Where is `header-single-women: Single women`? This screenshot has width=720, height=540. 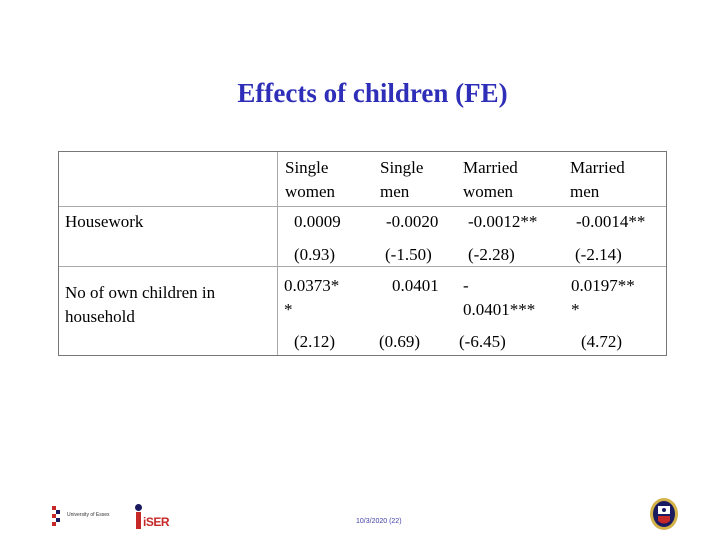
header-single-women: Single women is located at coordinates (310, 179).